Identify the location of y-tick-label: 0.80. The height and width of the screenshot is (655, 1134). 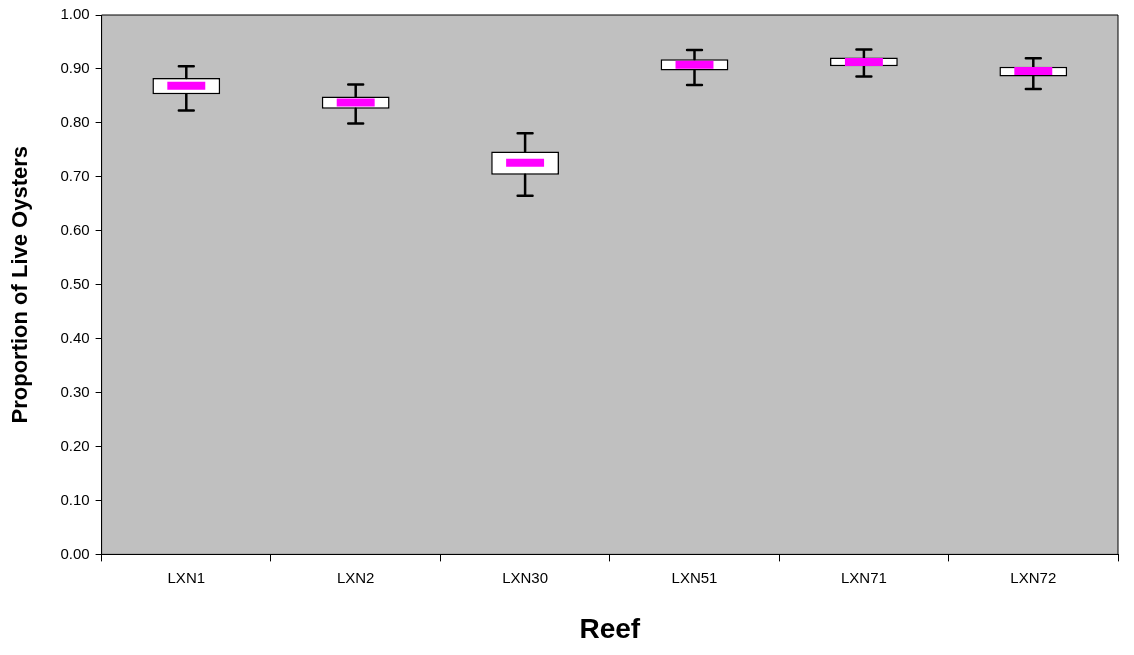
(75, 122).